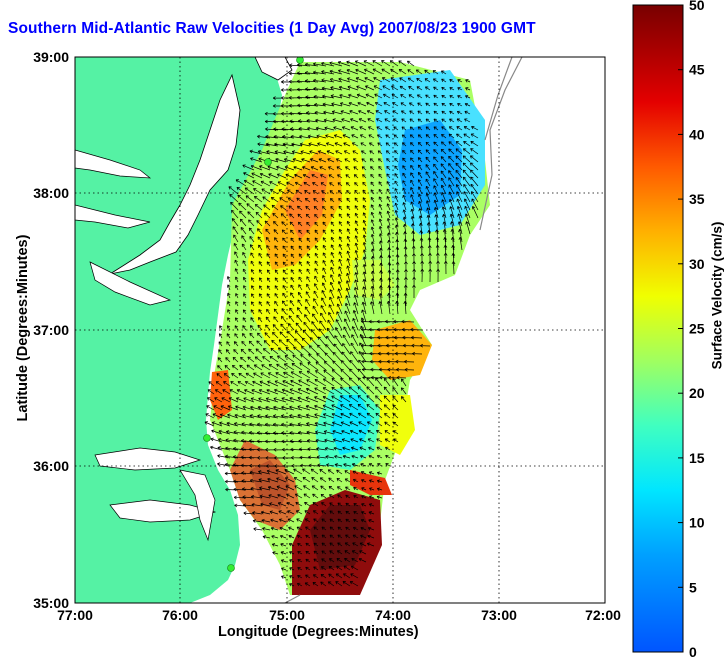 The height and width of the screenshot is (659, 724). What do you see at coordinates (318, 632) in the screenshot?
I see `x-axis-label: Longitude (Degrees:Minutes)` at bounding box center [318, 632].